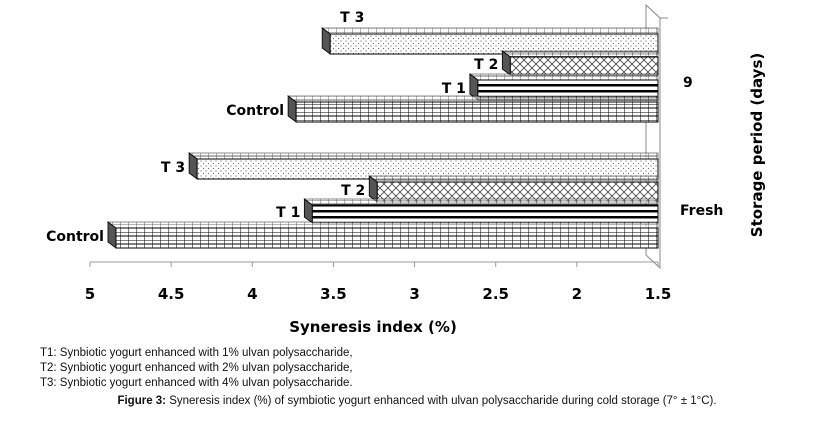  What do you see at coordinates (658, 294) in the screenshot?
I see `x-tick-label: 1.5` at bounding box center [658, 294].